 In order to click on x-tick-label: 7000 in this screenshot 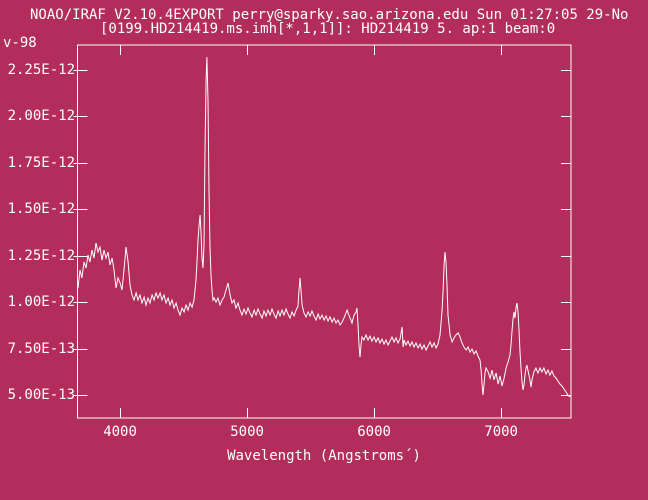, I will do `click(501, 432)`.